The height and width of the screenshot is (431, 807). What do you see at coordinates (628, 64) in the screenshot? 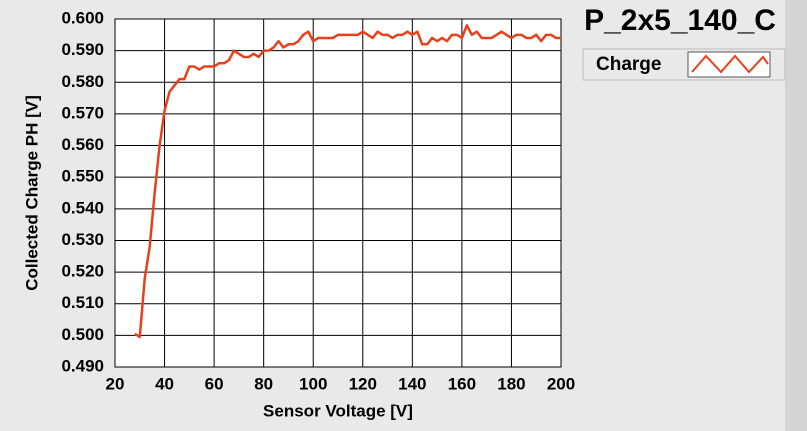
I see `legend-label: Charge` at bounding box center [628, 64].